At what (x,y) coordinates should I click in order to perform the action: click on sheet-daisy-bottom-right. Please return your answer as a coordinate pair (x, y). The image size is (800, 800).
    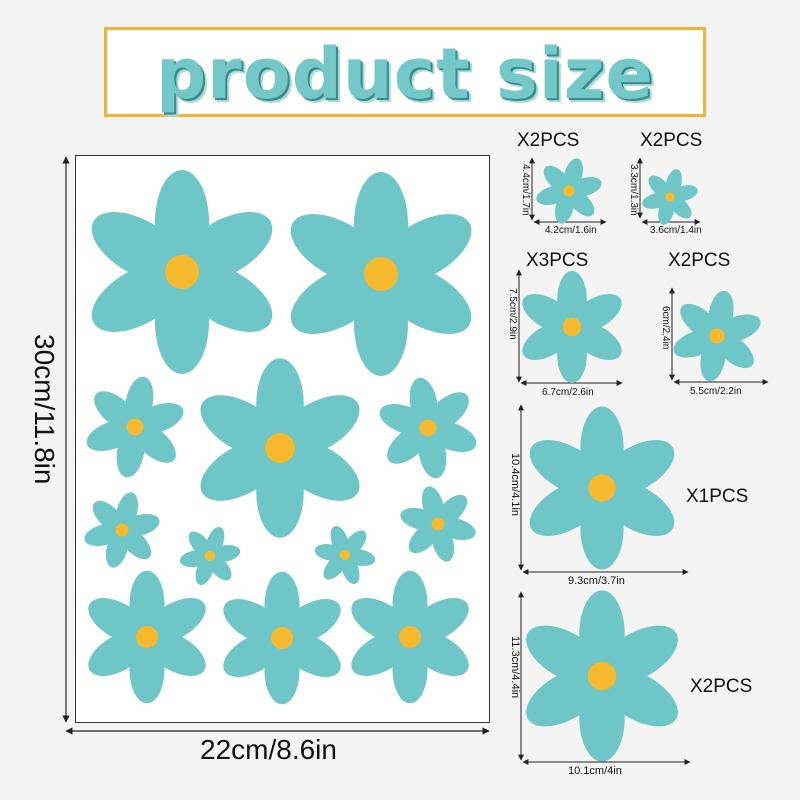
    Looking at the image, I should click on (410, 637).